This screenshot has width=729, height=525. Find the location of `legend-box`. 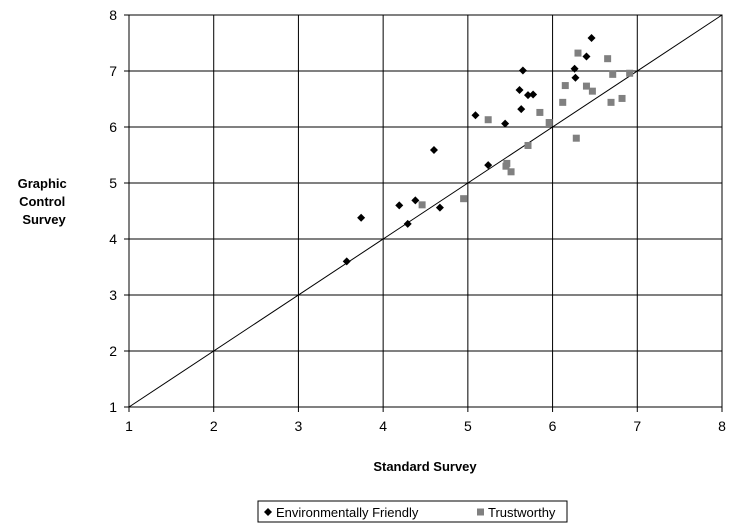

legend-box is located at coordinates (412, 511).